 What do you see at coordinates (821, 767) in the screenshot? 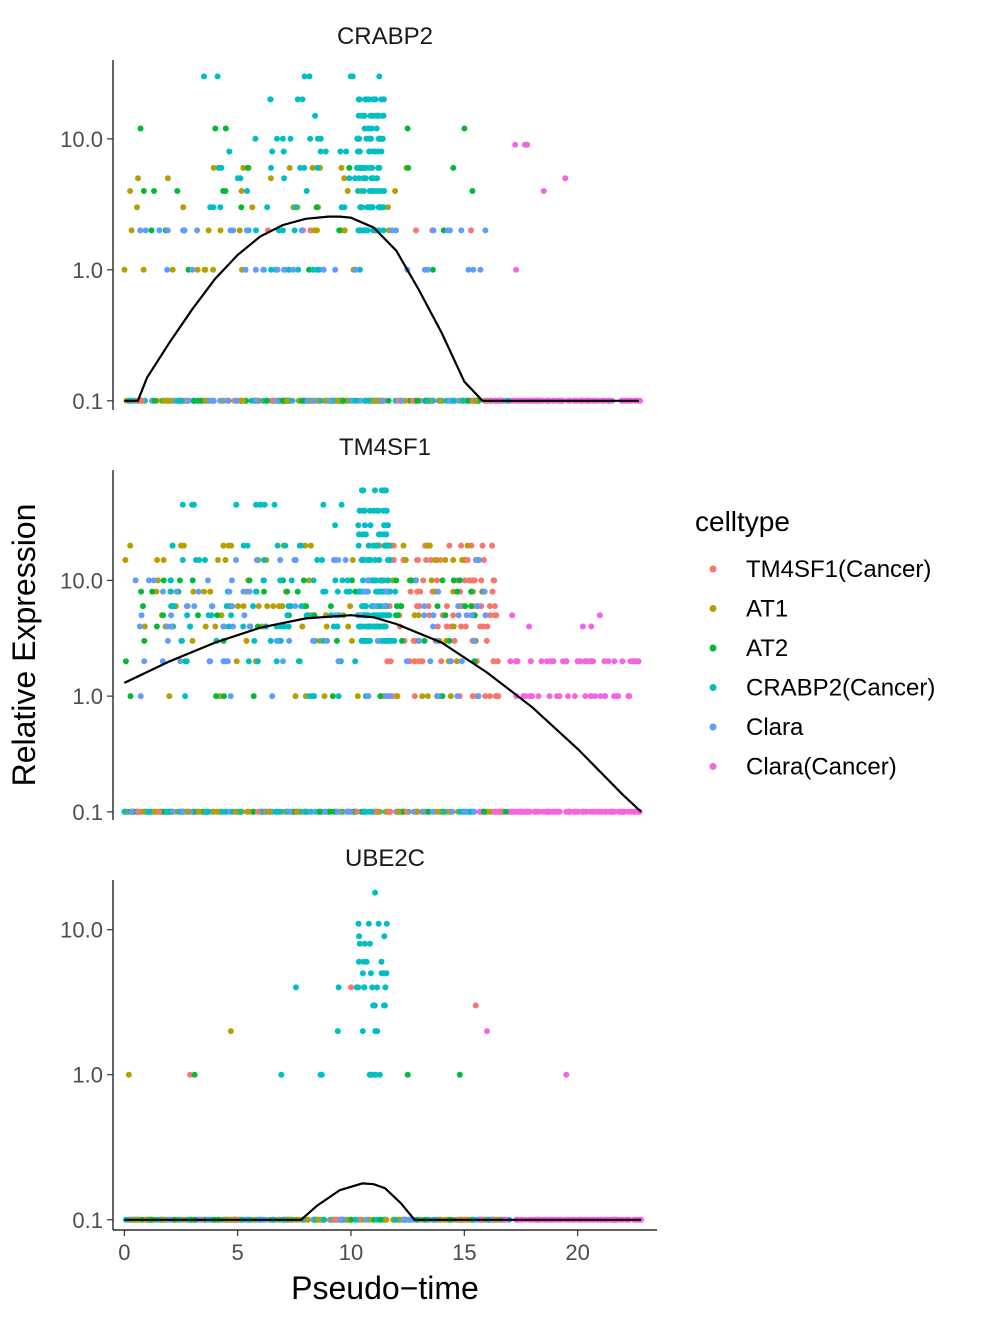
I see `legend-label: Clara(Cancer)` at bounding box center [821, 767].